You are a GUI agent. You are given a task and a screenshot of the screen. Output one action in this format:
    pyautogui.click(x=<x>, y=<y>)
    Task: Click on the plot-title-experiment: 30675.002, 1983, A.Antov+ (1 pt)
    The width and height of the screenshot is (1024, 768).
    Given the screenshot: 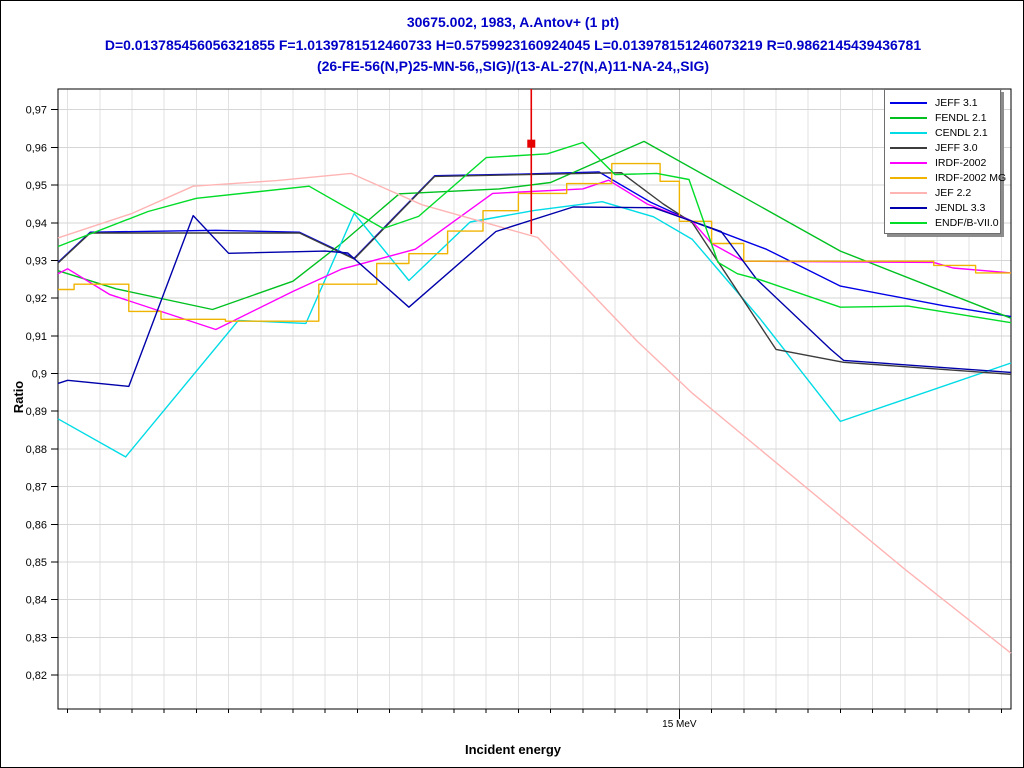 What is the action you would take?
    pyautogui.click(x=513, y=22)
    